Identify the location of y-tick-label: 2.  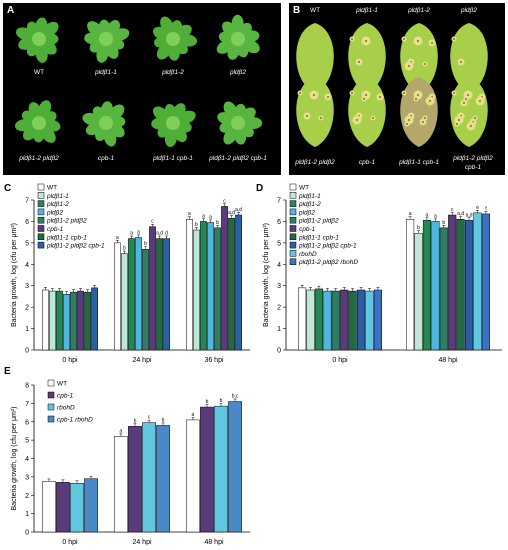
(27, 496).